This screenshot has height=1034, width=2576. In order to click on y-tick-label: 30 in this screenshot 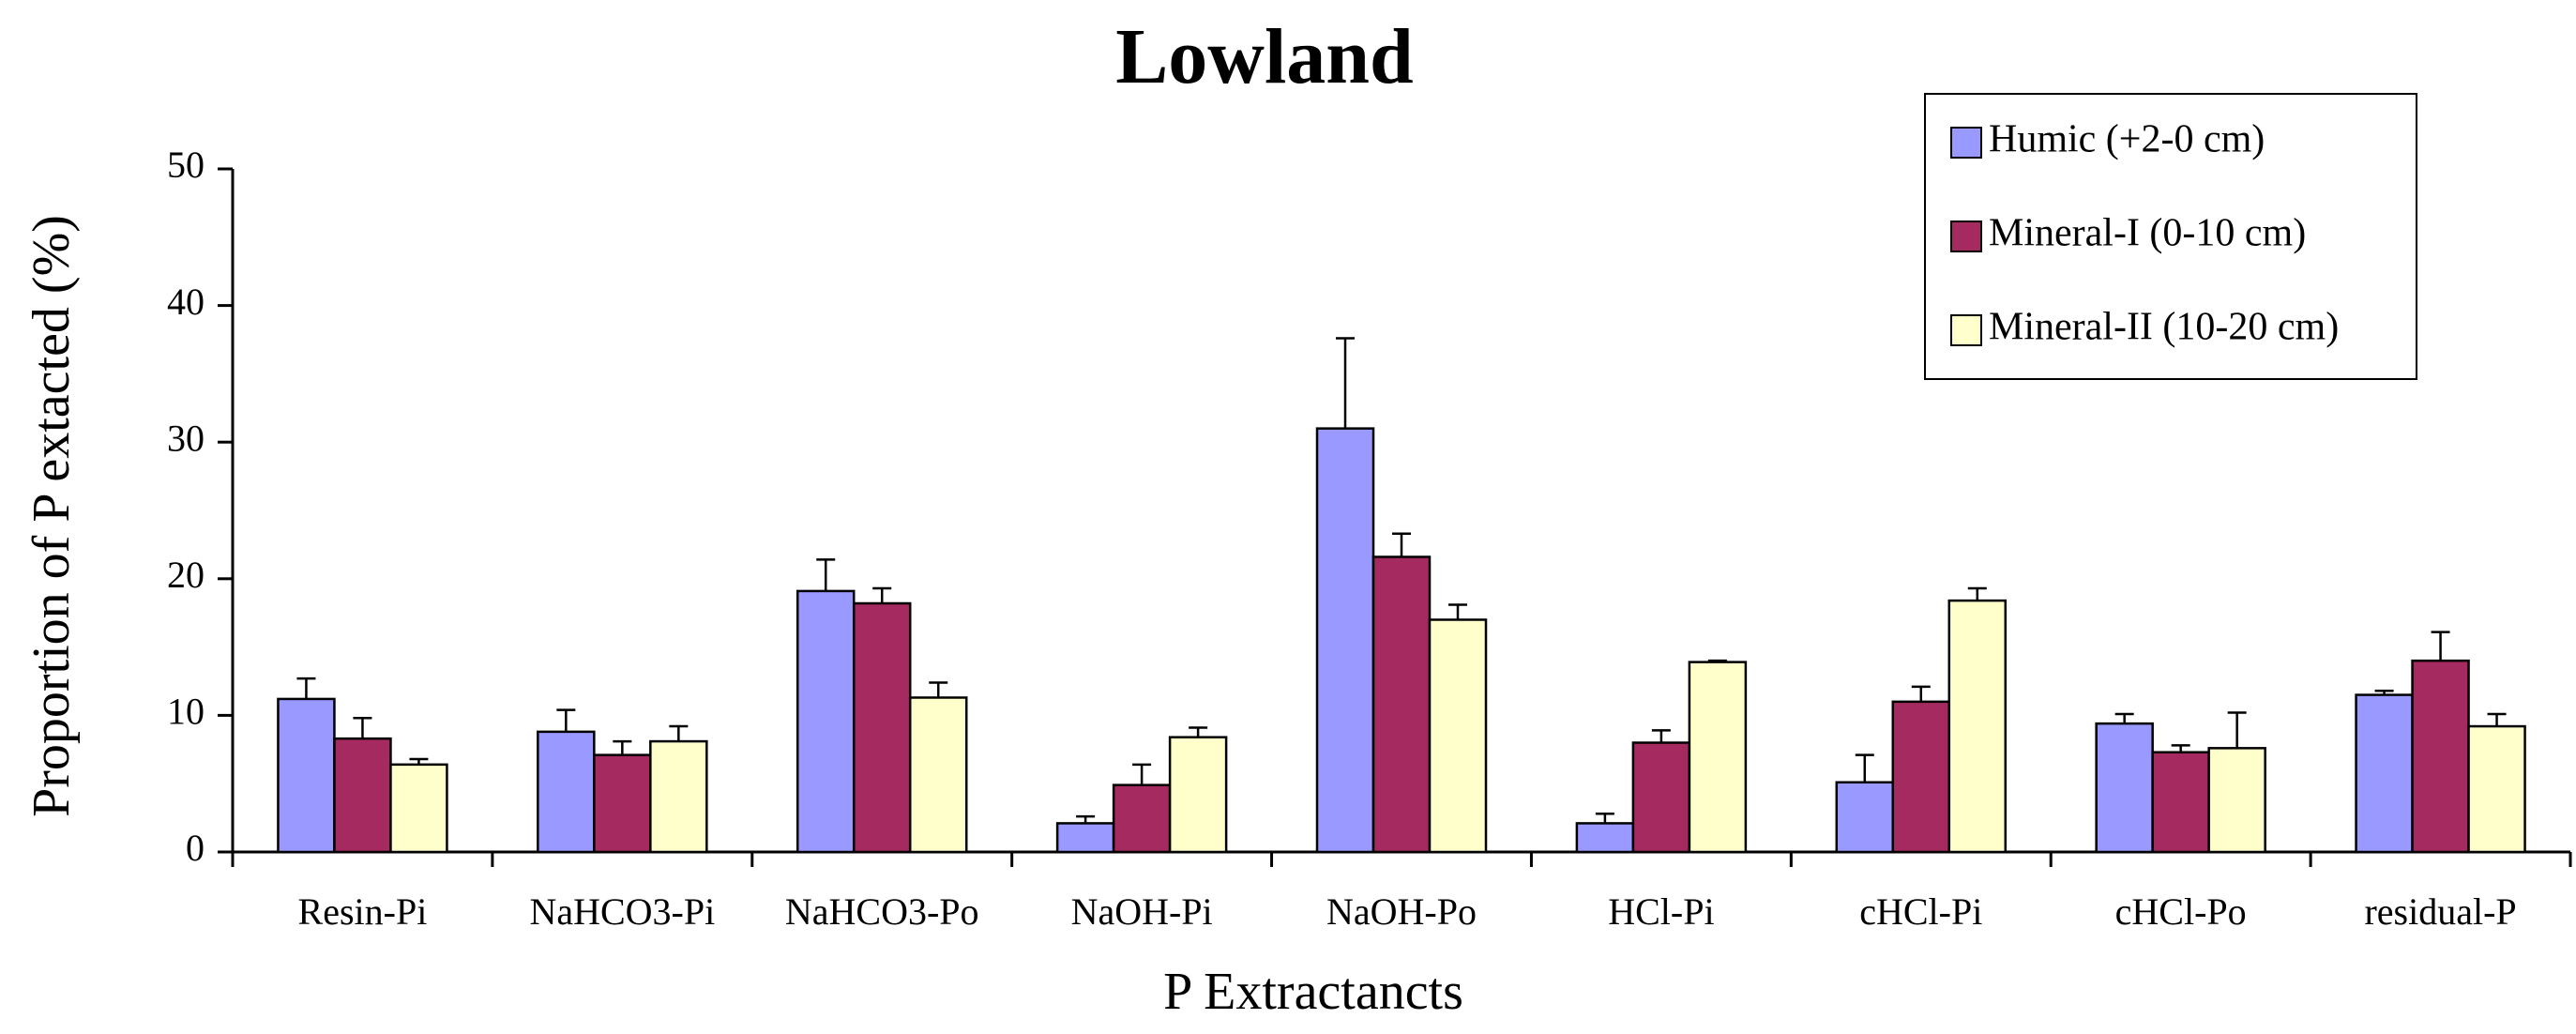, I will do `click(186, 438)`.